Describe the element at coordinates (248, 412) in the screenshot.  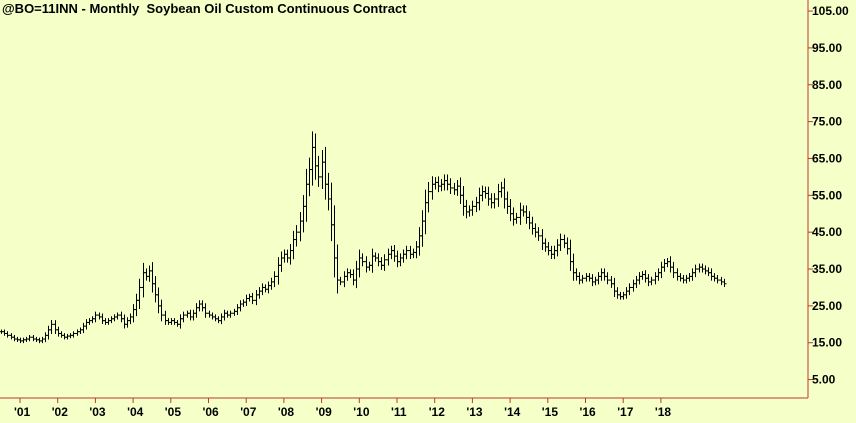
I see `x-tick-label: '07` at that location.